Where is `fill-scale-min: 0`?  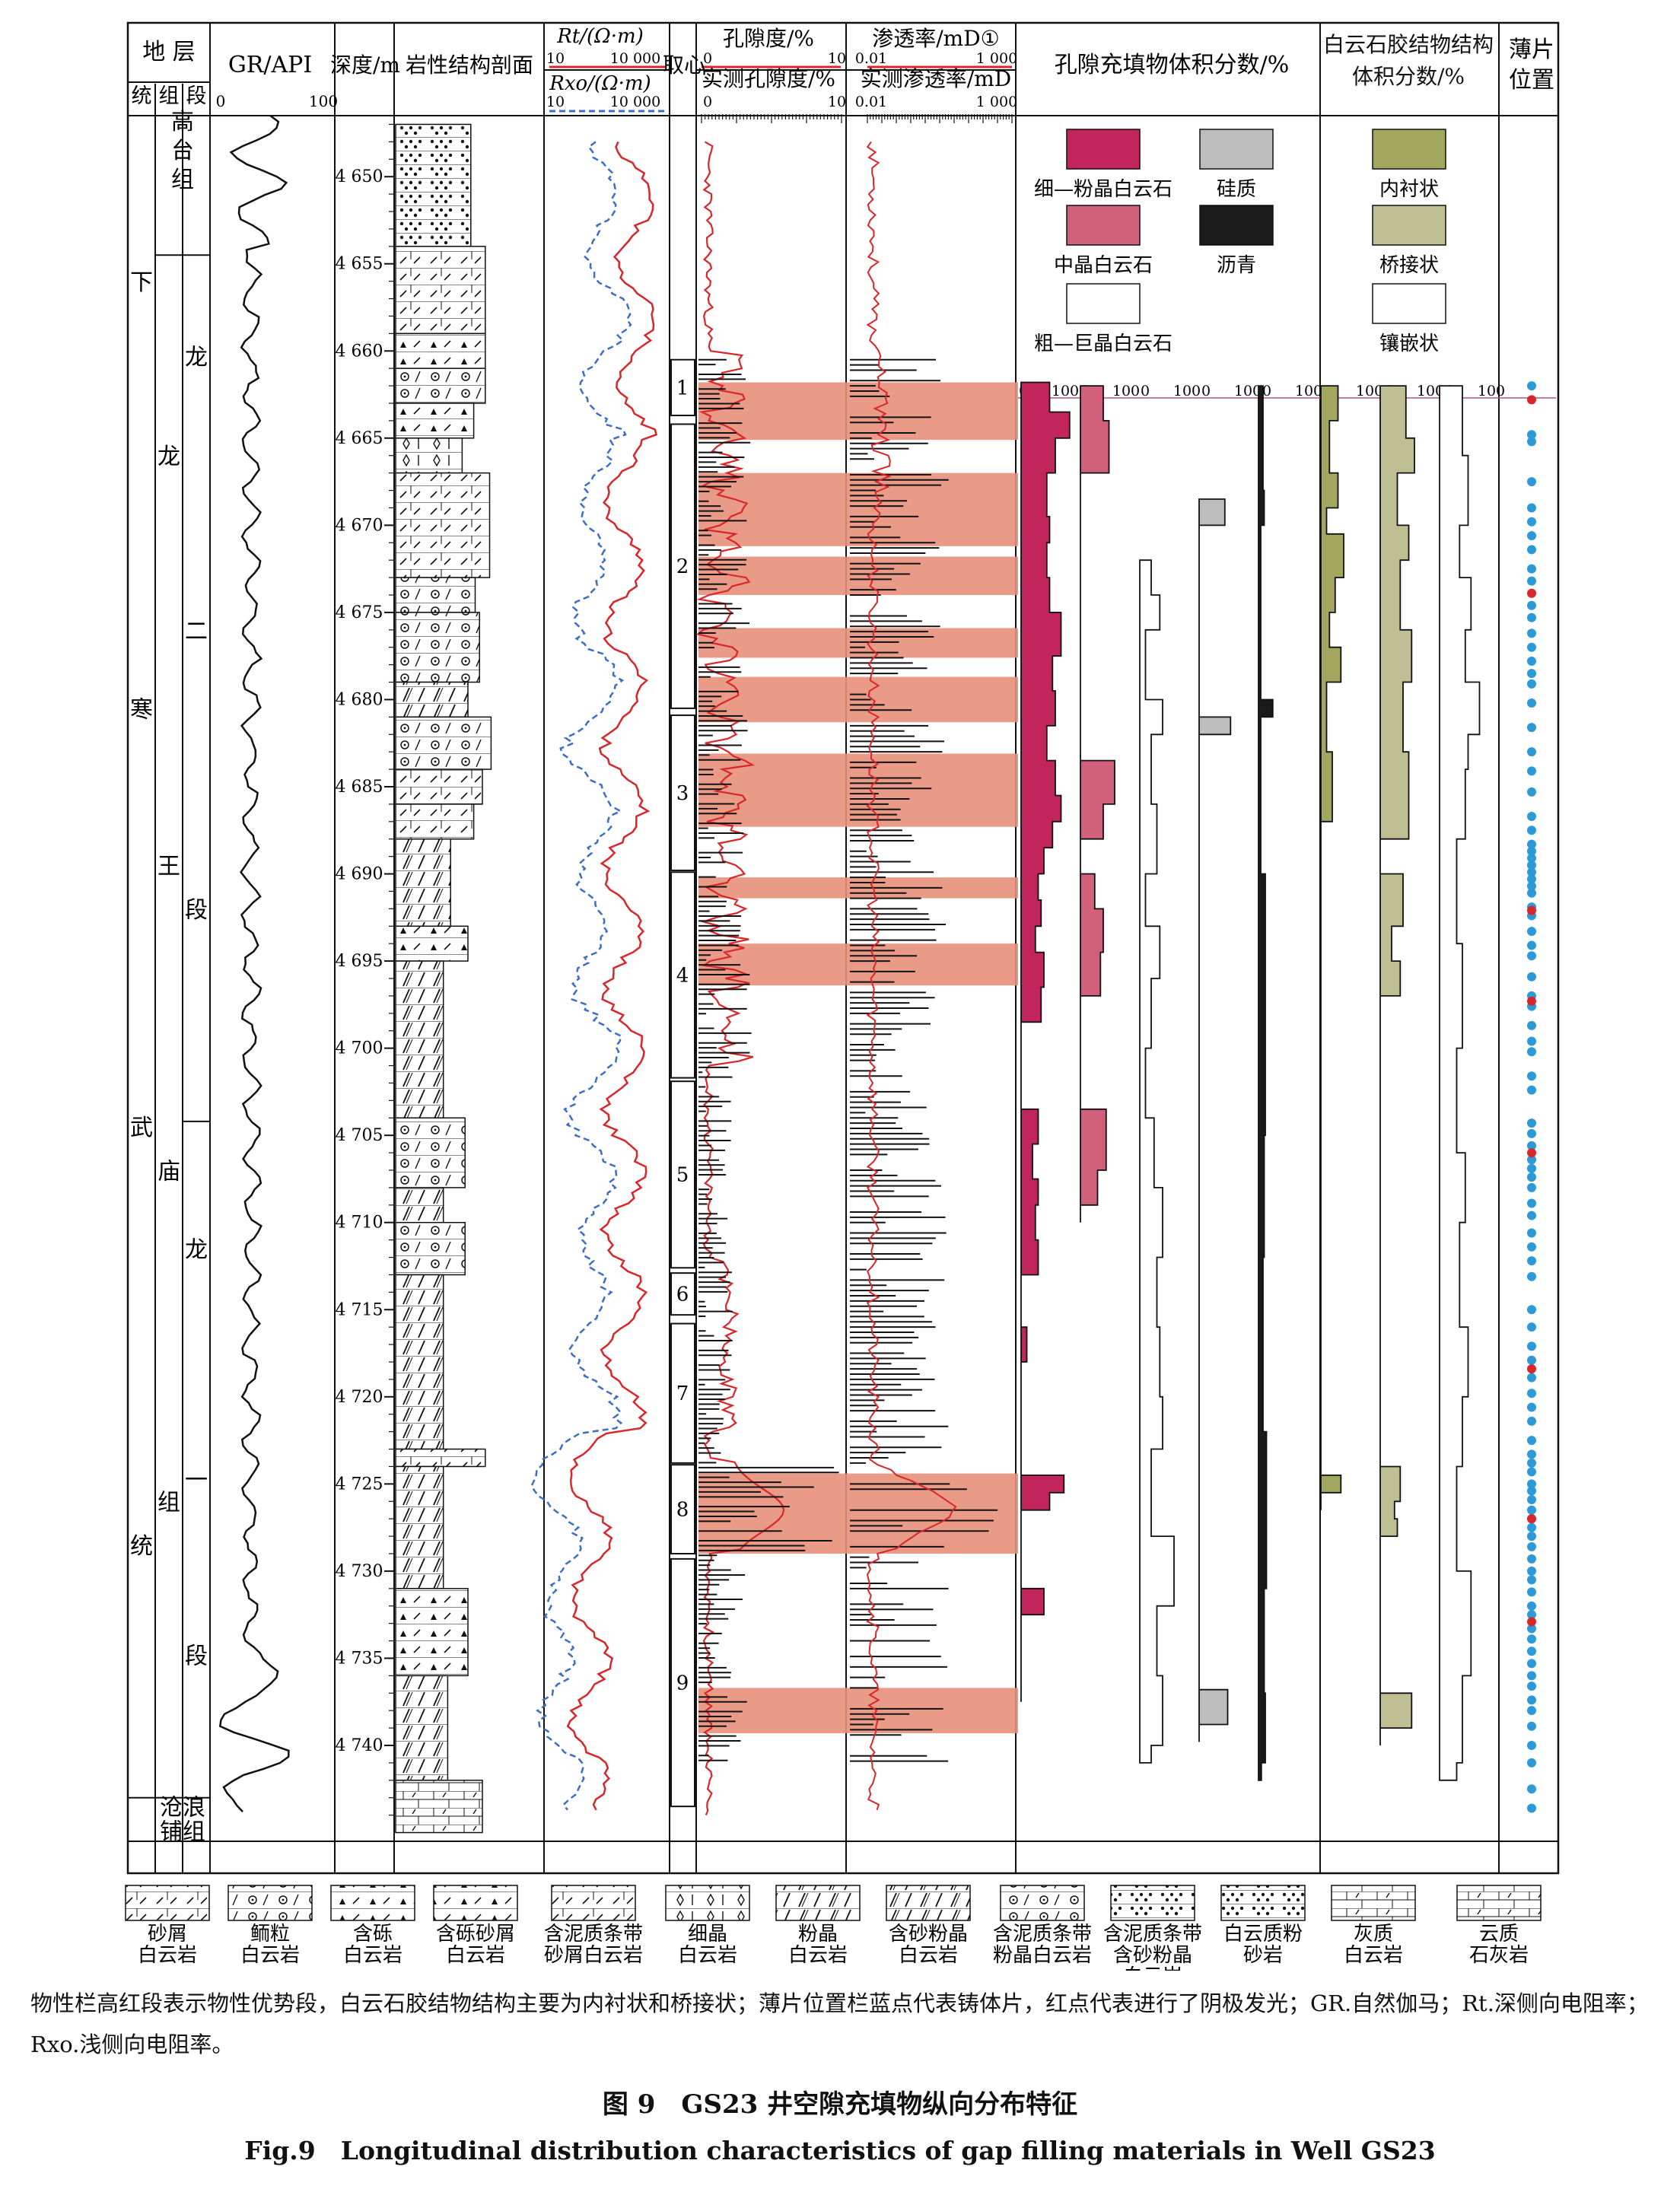 fill-scale-min: 0 is located at coordinates (1267, 391).